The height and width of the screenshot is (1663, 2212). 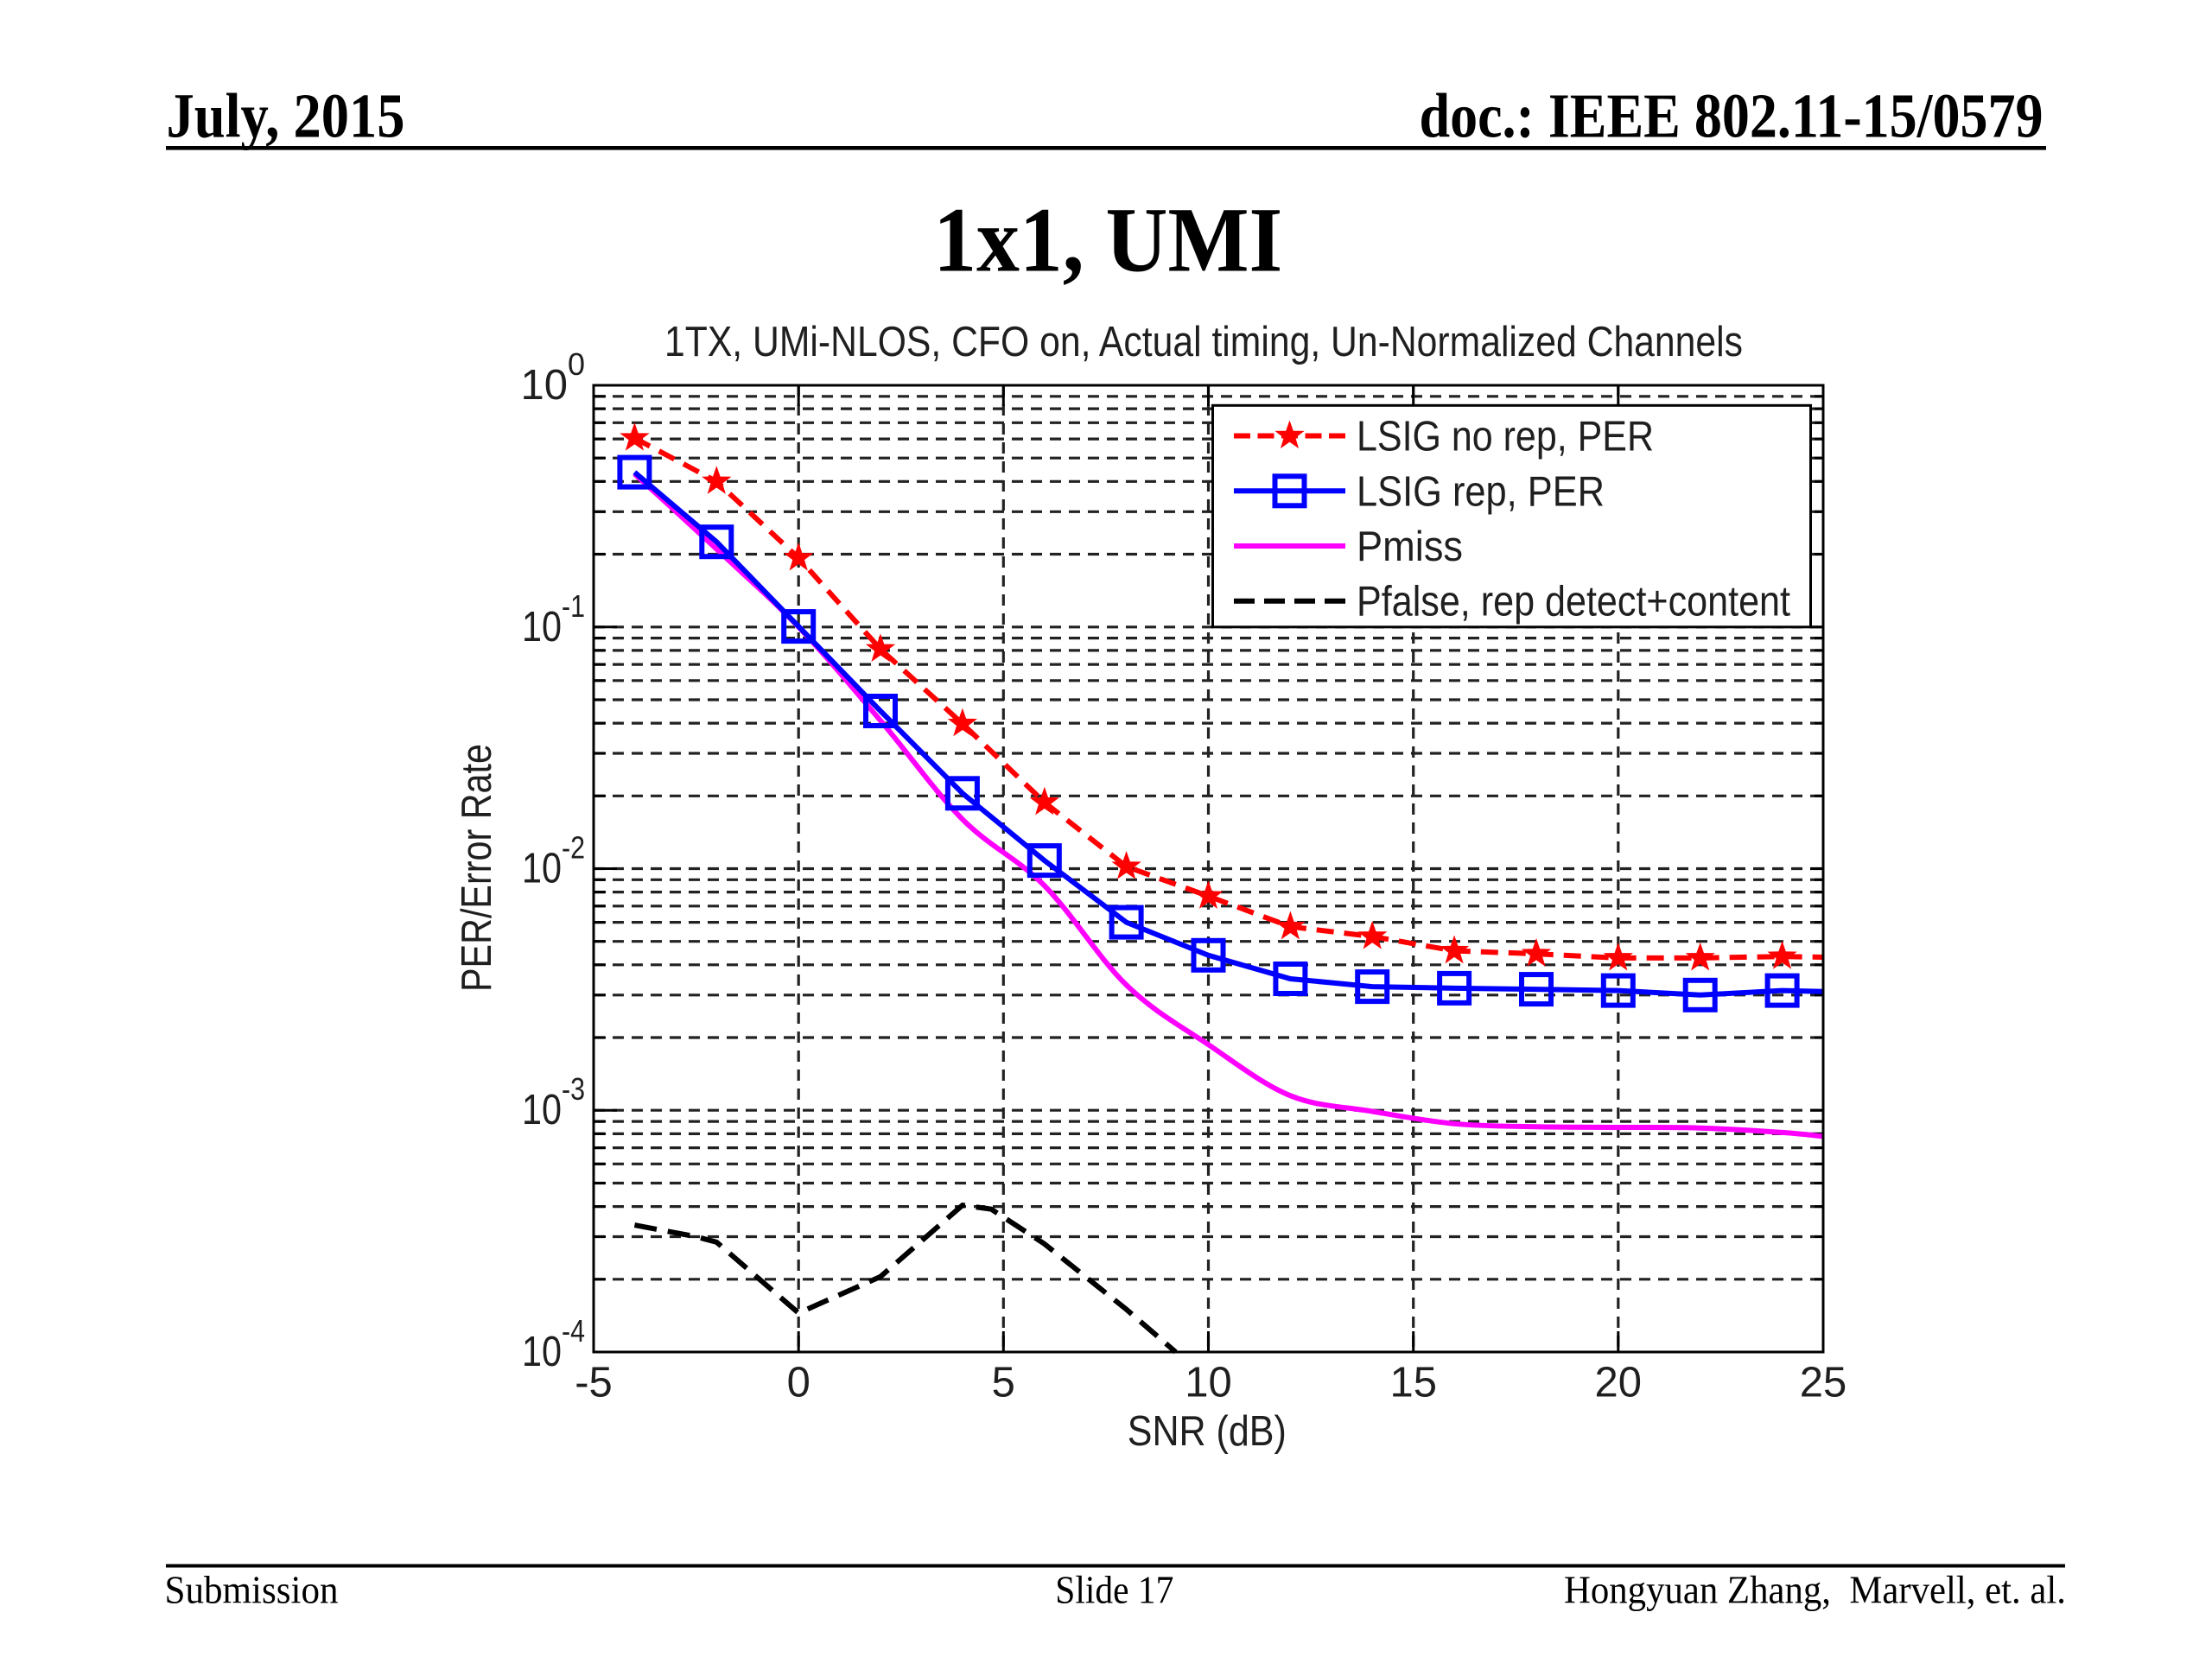 I want to click on svg-text: 100, so click(x=552, y=377).